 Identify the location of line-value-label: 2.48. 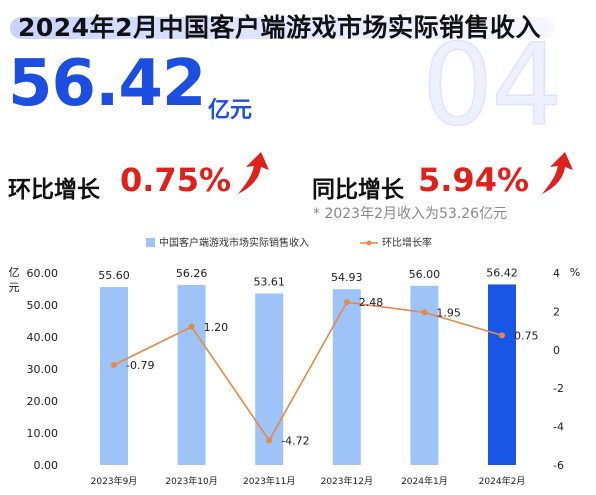
(371, 302).